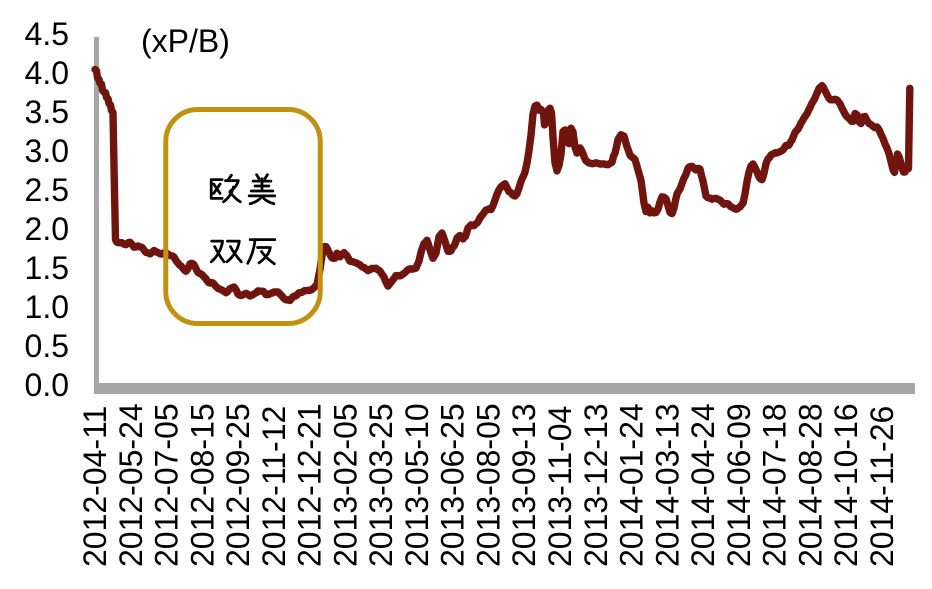  What do you see at coordinates (810, 485) in the screenshot?
I see `svg-text: 2014-08-28` at bounding box center [810, 485].